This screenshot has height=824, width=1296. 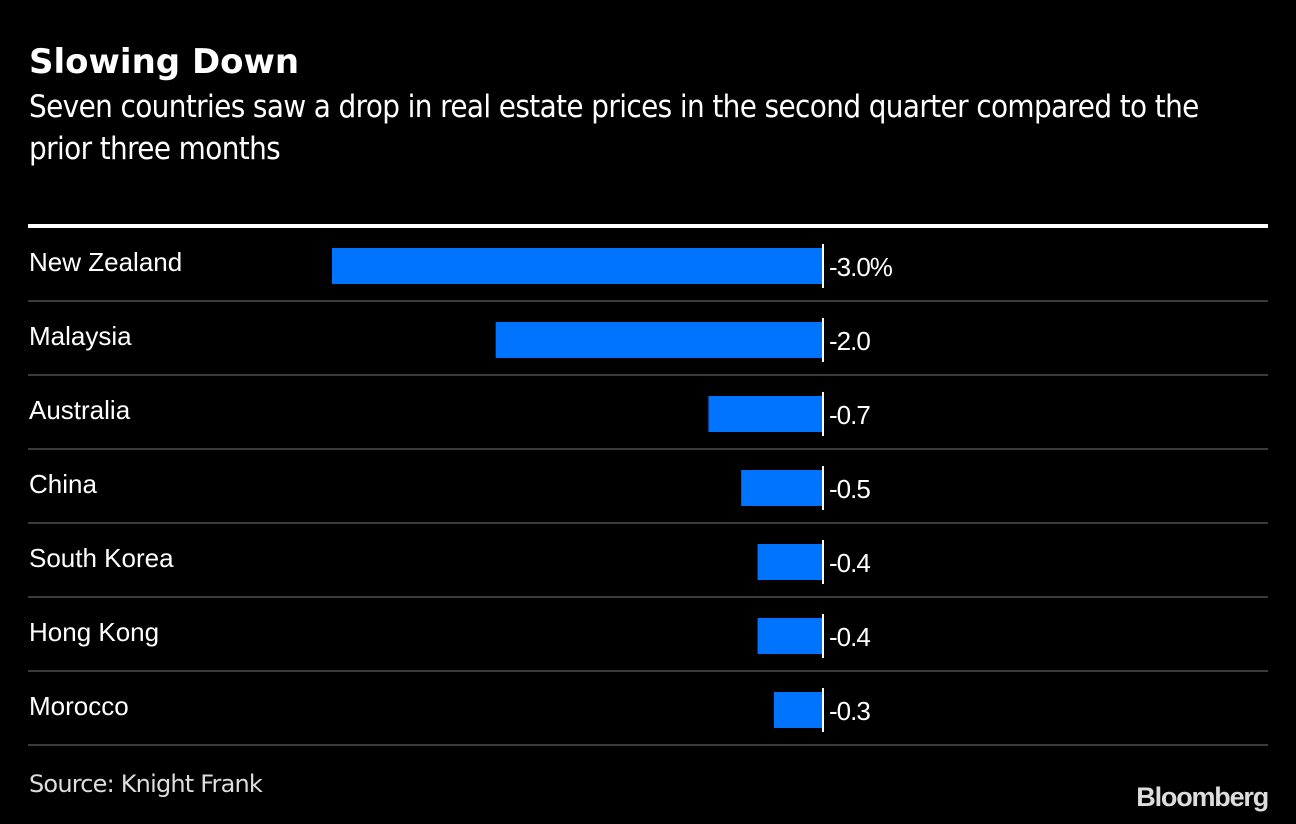 What do you see at coordinates (79, 706) in the screenshot?
I see `category-label: Morocco` at bounding box center [79, 706].